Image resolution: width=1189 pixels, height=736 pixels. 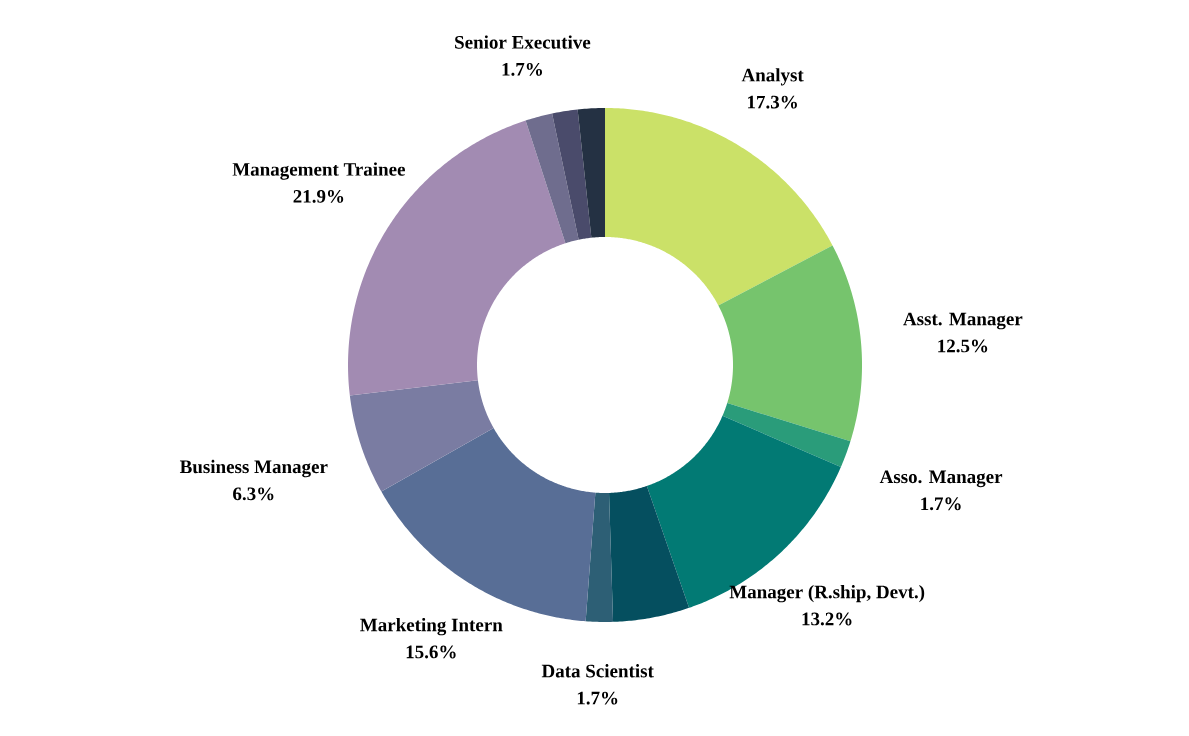 What do you see at coordinates (827, 619) in the screenshot?
I see `data-label: 13.2%` at bounding box center [827, 619].